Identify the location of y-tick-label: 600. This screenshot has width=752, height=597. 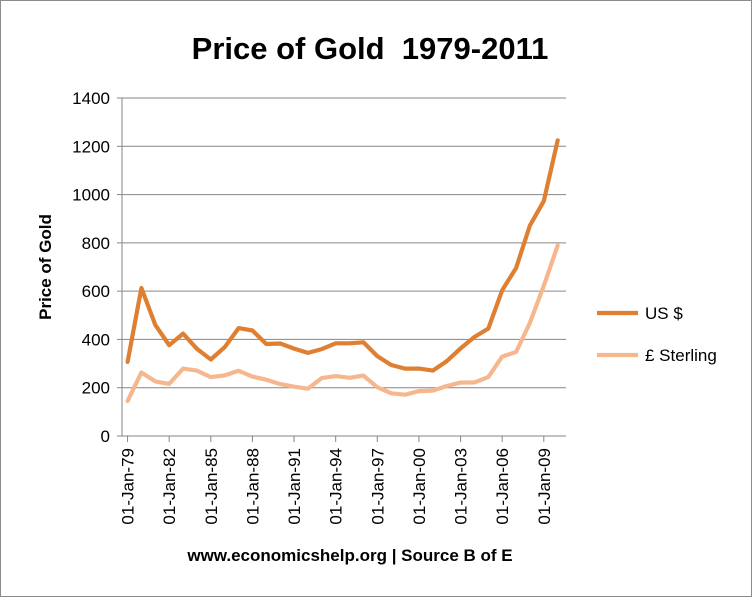
(96, 291).